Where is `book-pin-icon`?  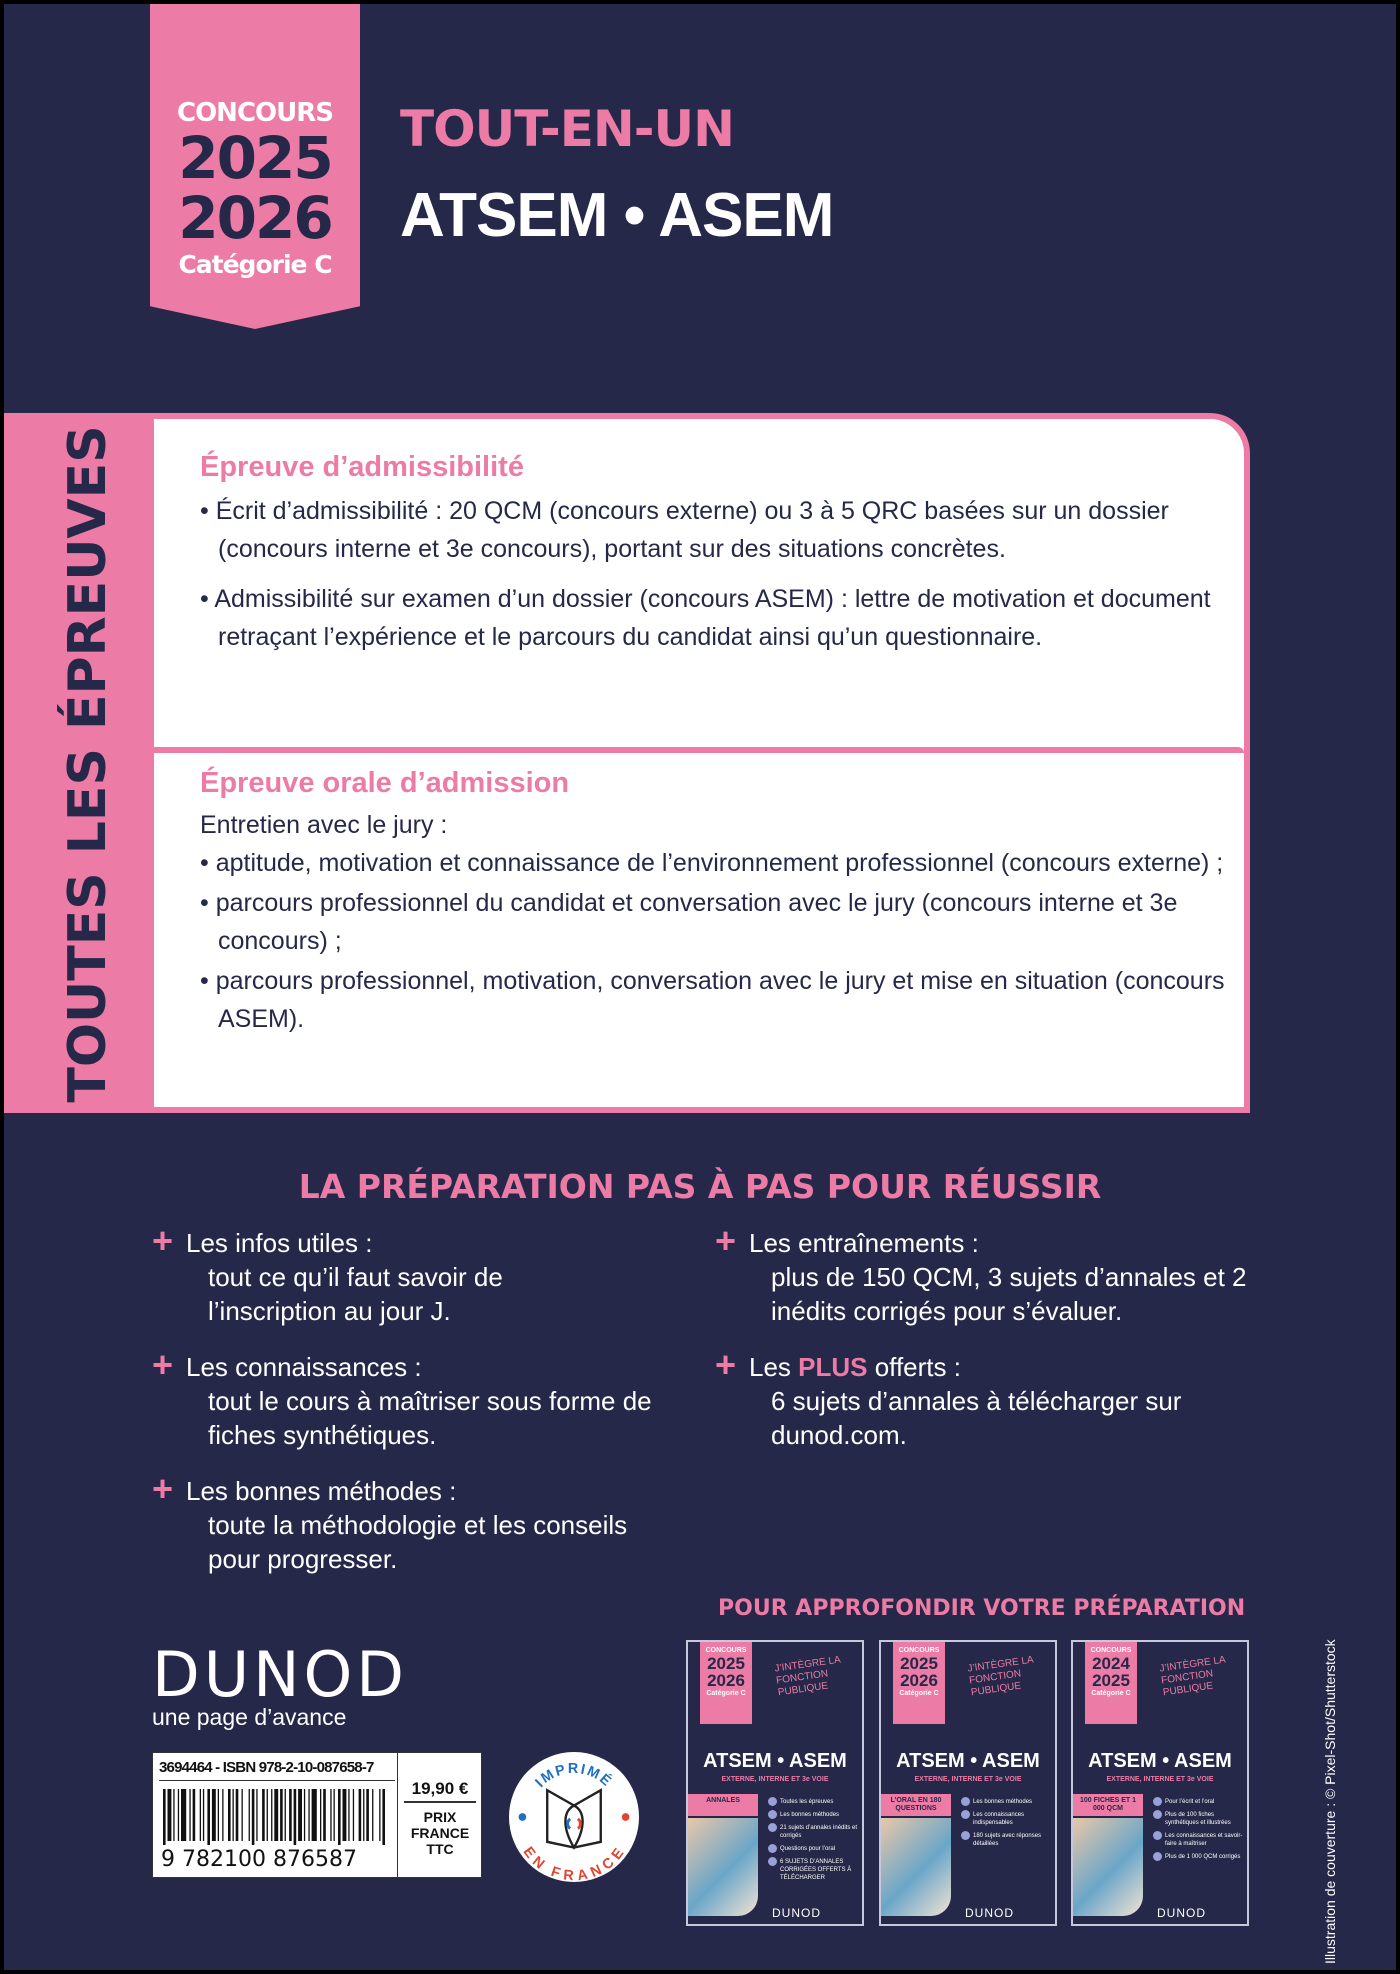
book-pin-icon is located at coordinates (574, 1819).